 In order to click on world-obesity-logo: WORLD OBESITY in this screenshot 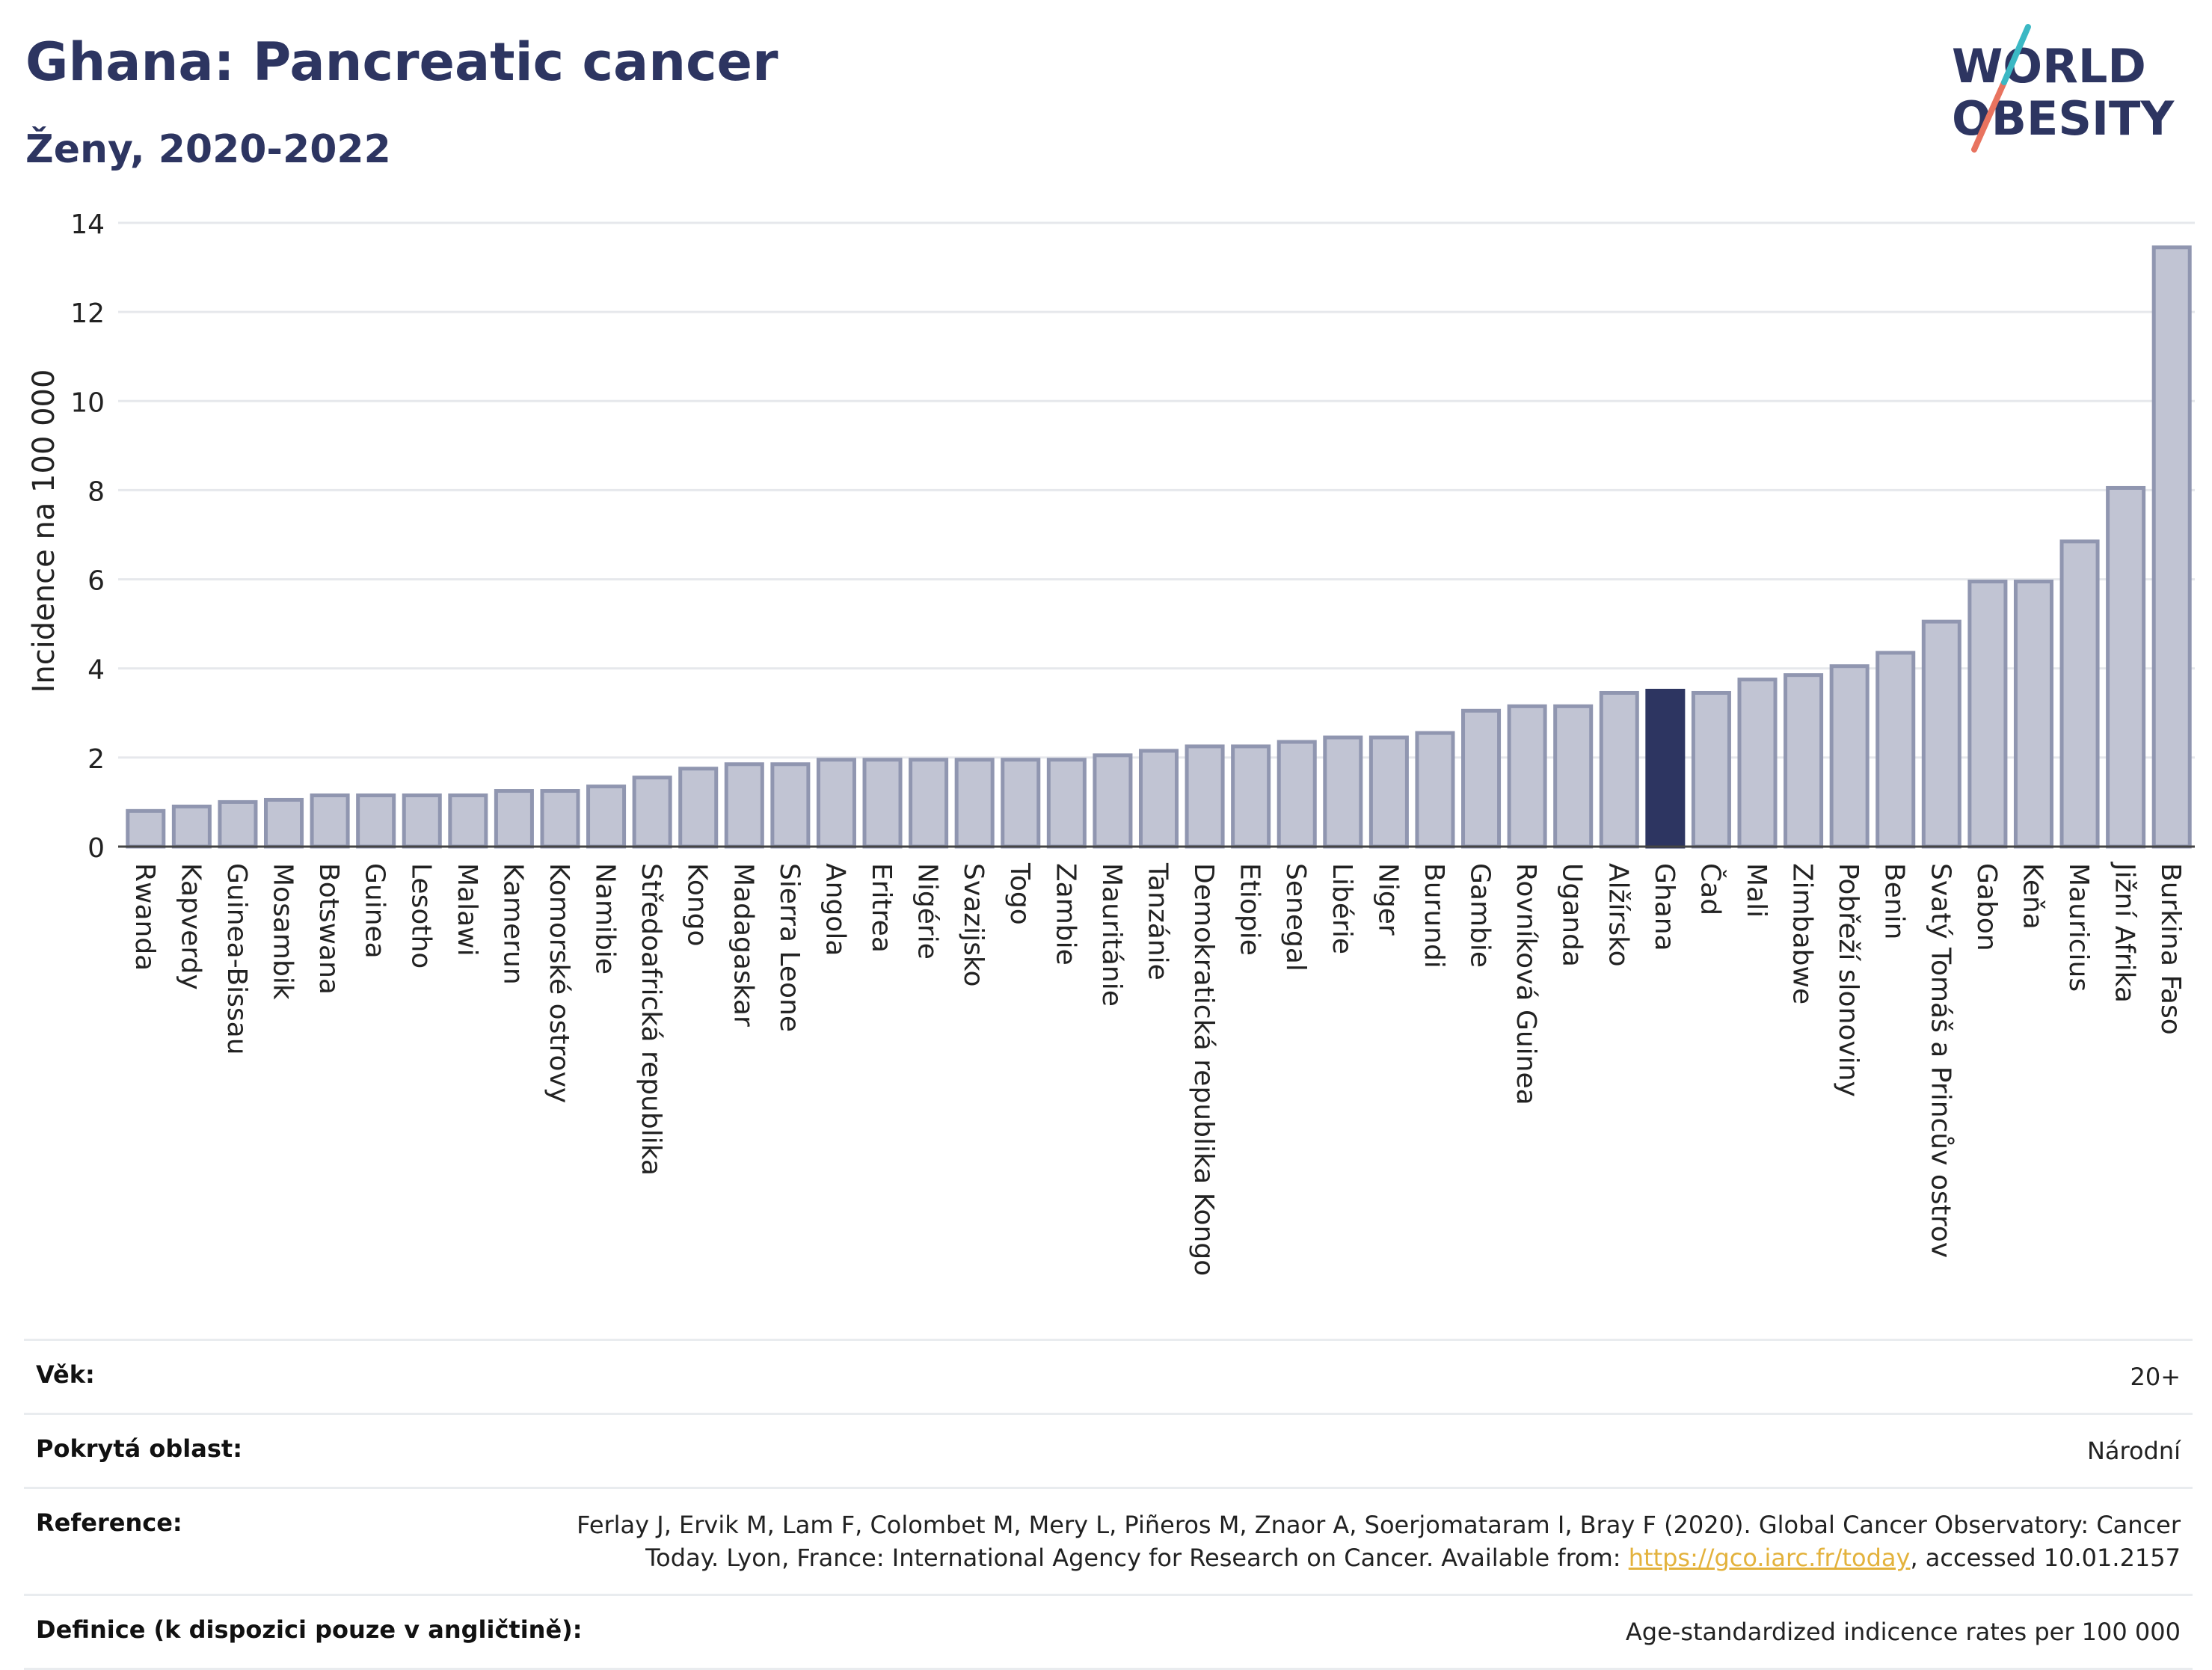, I will do `click(2063, 88)`.